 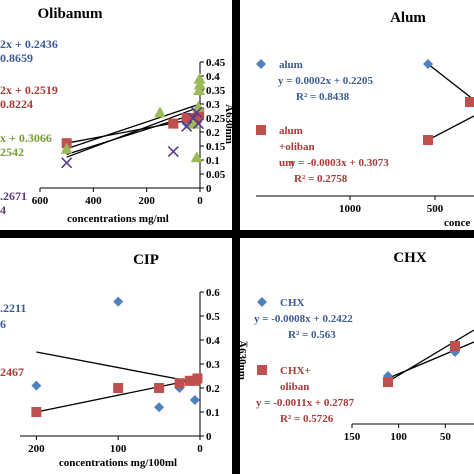 What do you see at coordinates (213, 389) in the screenshot?
I see `cip-y-tick-label: 0.2` at bounding box center [213, 389].